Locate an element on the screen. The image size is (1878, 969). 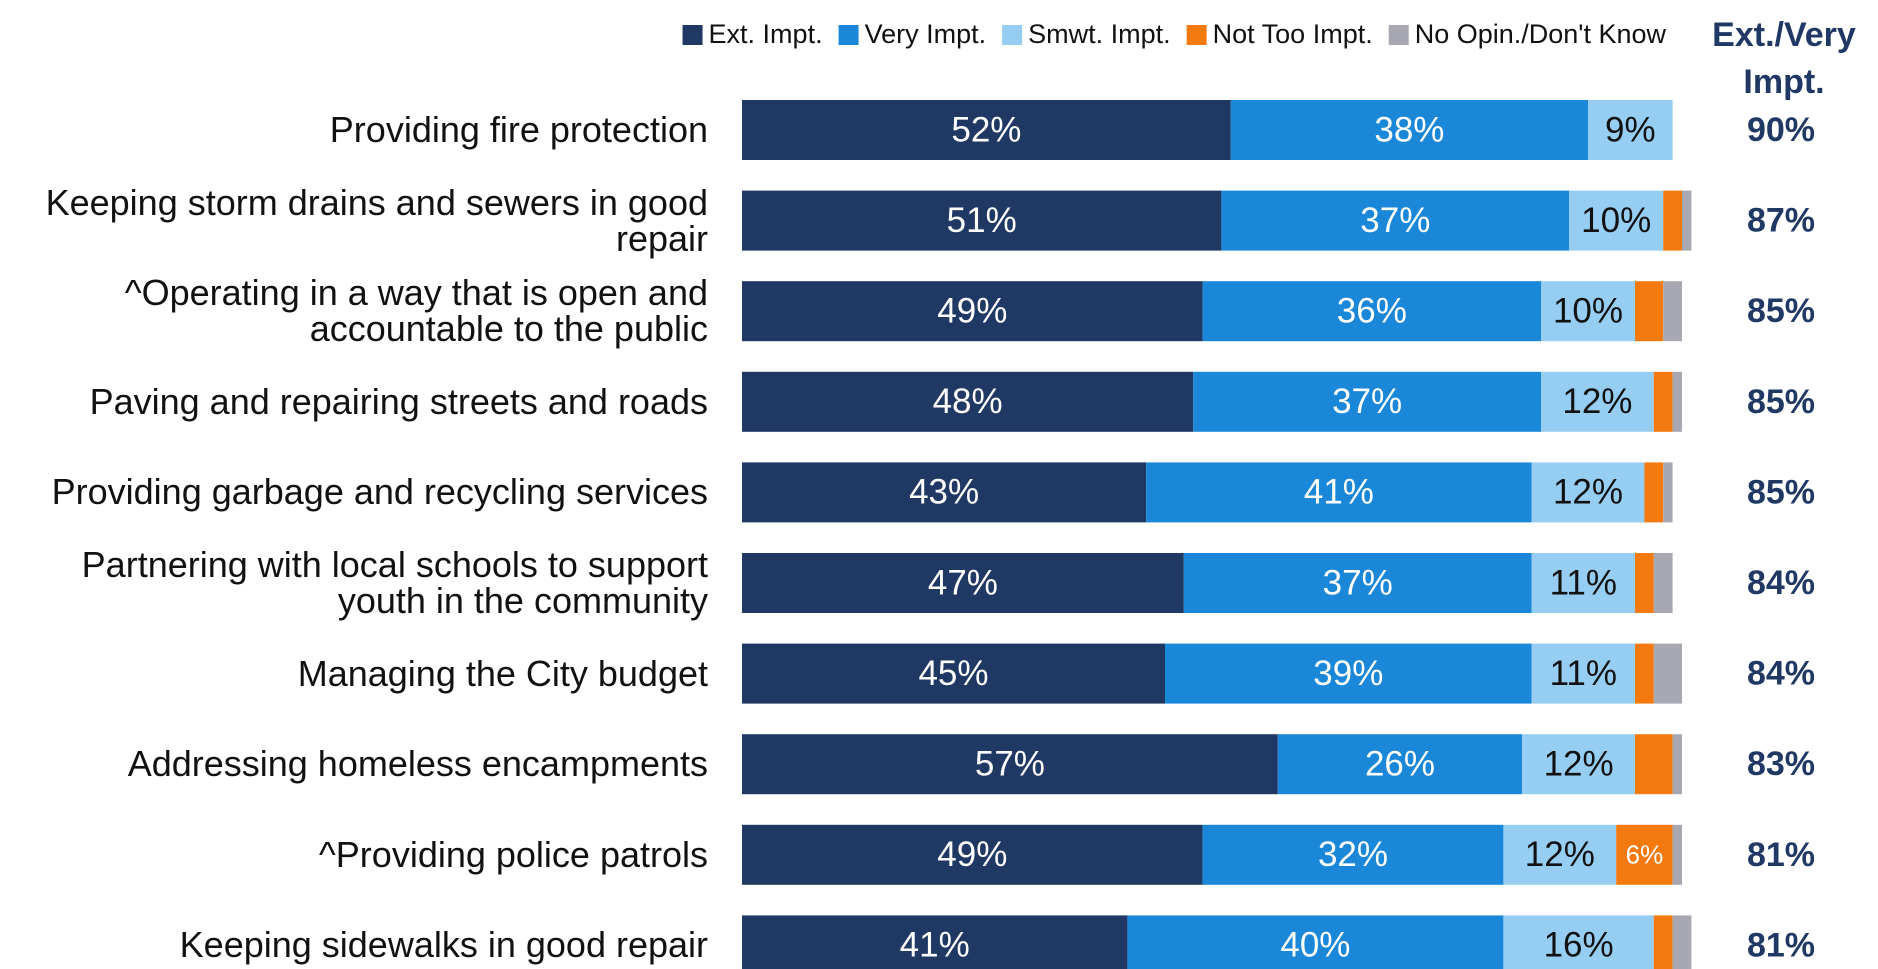
category-label: ^Providing police patrols is located at coordinates (513, 854).